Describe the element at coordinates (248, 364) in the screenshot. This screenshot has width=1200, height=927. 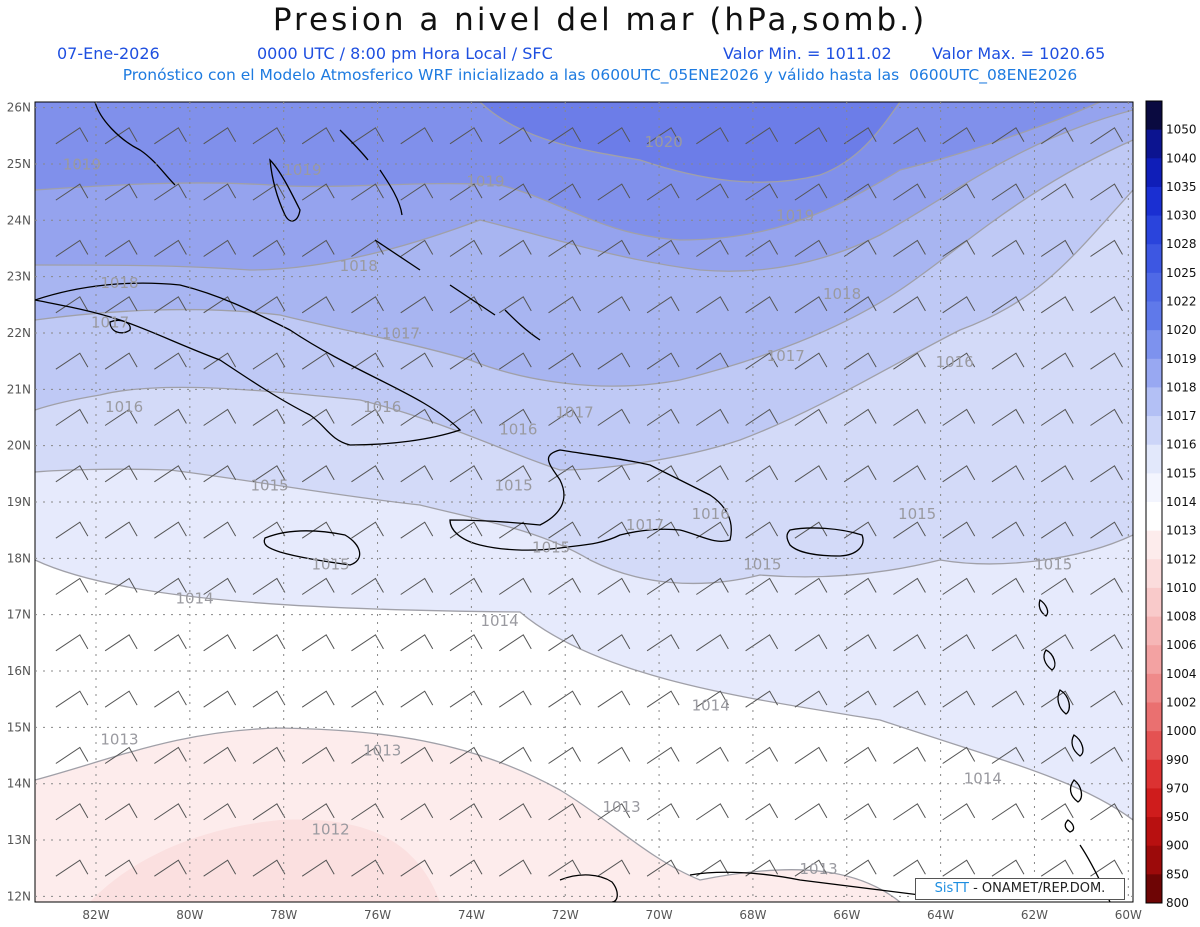
I see `coast-cuba` at that location.